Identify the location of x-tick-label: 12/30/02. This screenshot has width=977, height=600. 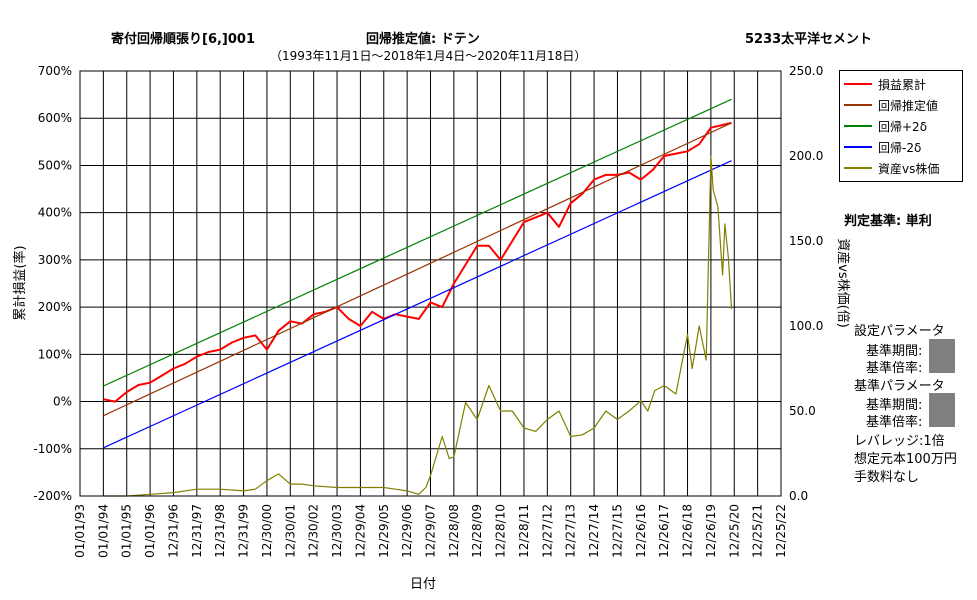
(314, 531).